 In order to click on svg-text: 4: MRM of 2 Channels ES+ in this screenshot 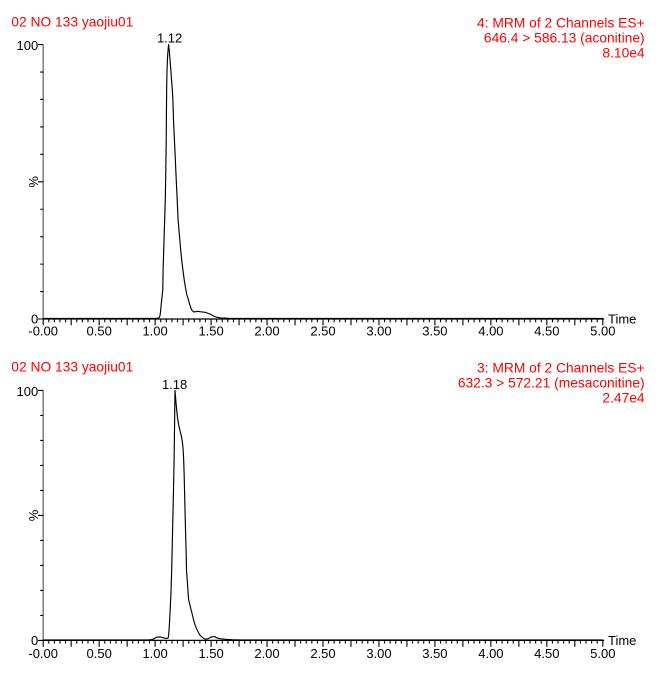, I will do `click(561, 23)`.